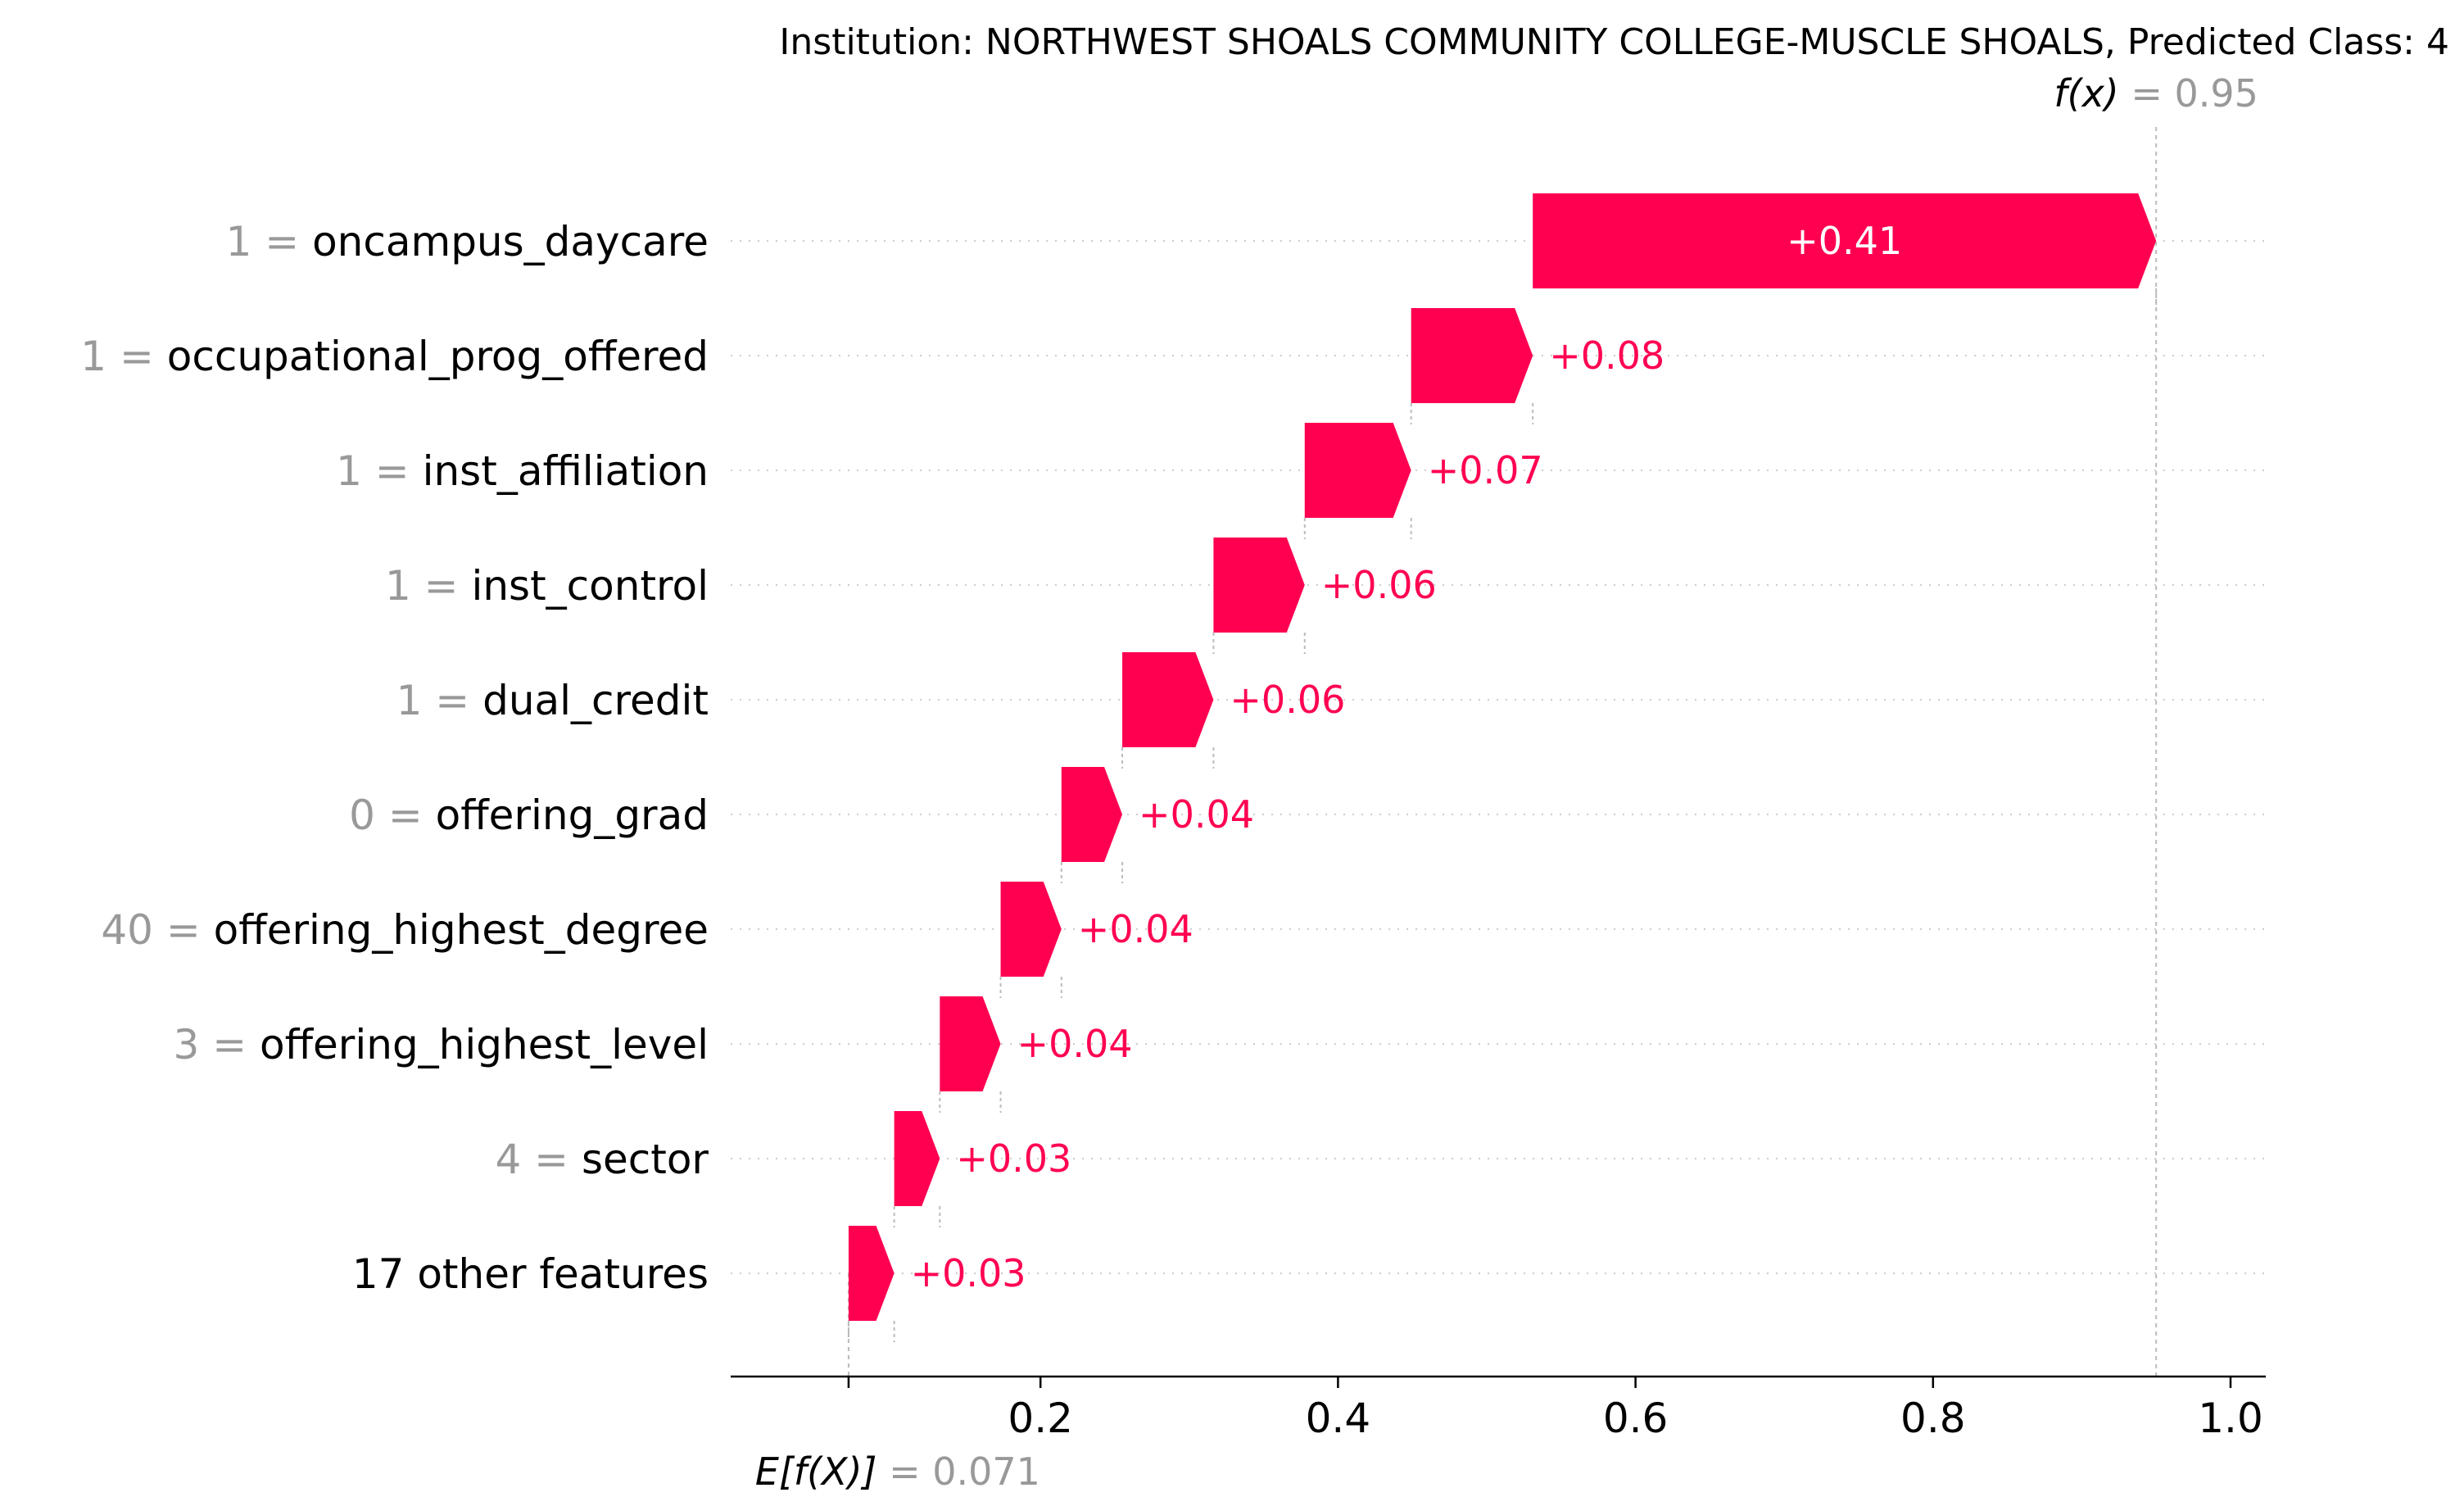  Describe the element at coordinates (2230, 1418) in the screenshot. I see `x-tick-label: 1.0` at that location.